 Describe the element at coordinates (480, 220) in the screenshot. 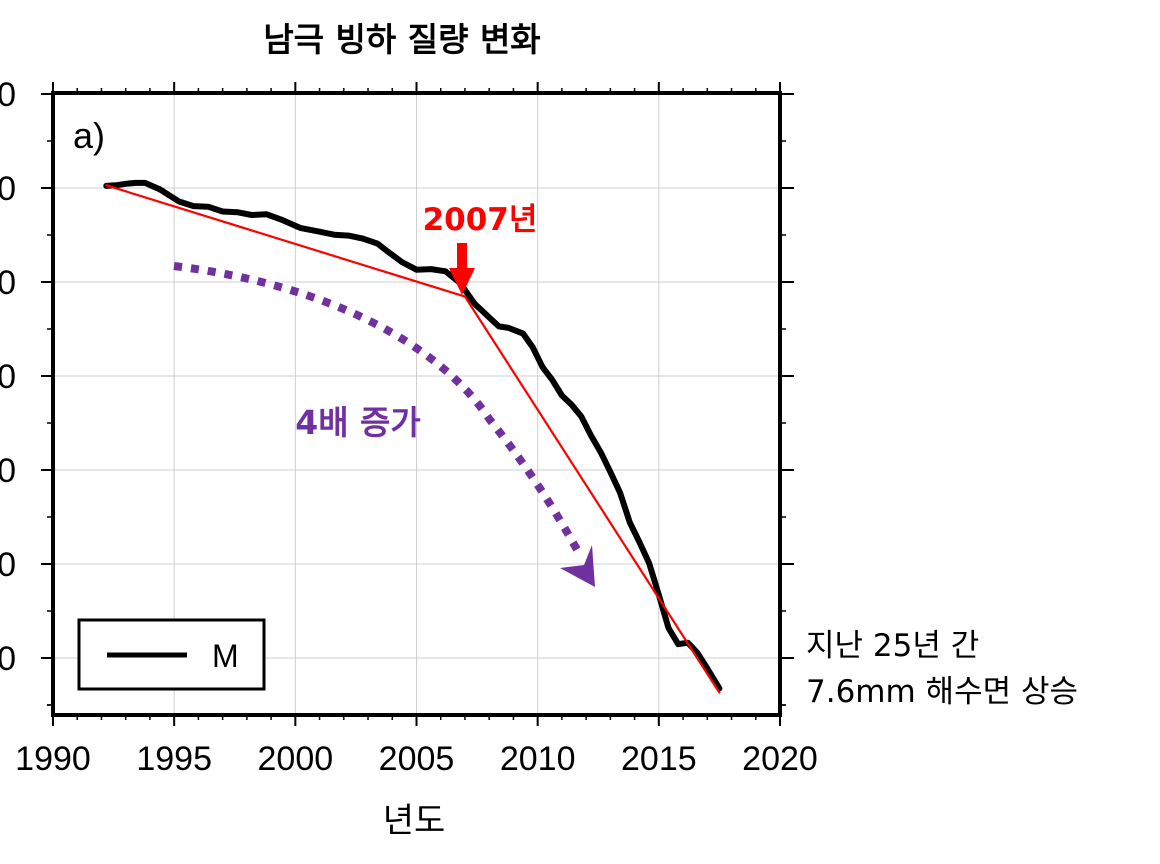

I see `break-year-annotation: 2007년` at that location.